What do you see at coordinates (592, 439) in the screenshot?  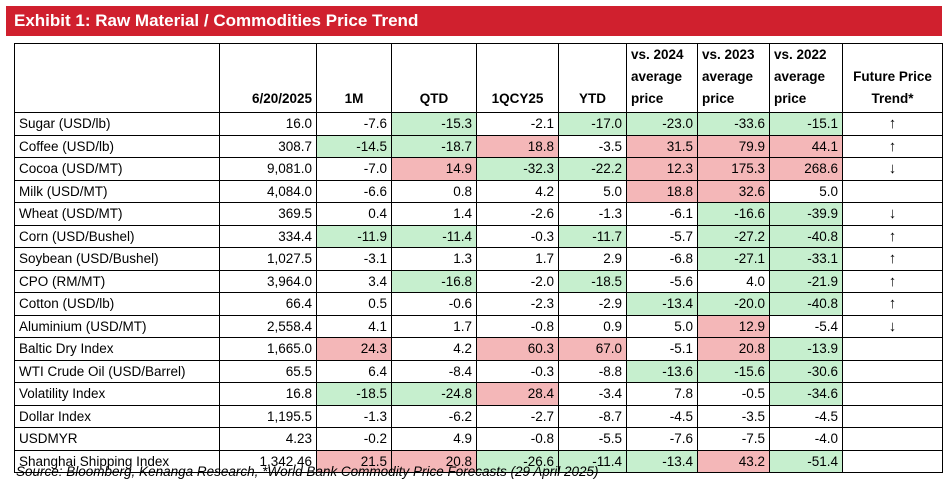 I see `value-cell: -5.5` at bounding box center [592, 439].